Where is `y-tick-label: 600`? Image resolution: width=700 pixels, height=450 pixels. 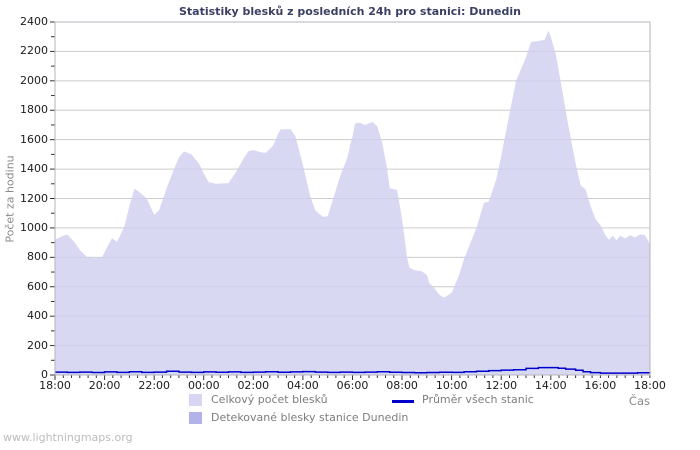
y-tick-label: 600 is located at coordinates (37, 286).